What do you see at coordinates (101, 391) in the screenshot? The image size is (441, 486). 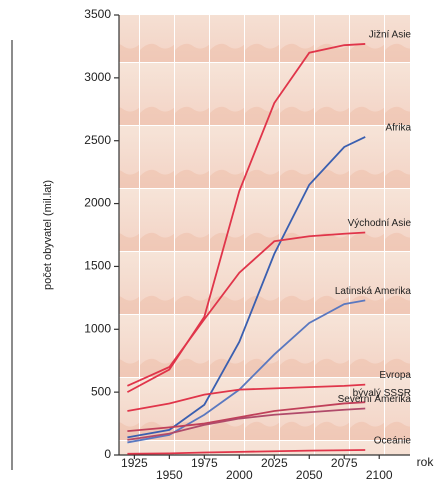 I see `y-tick-label: 500` at bounding box center [101, 391].